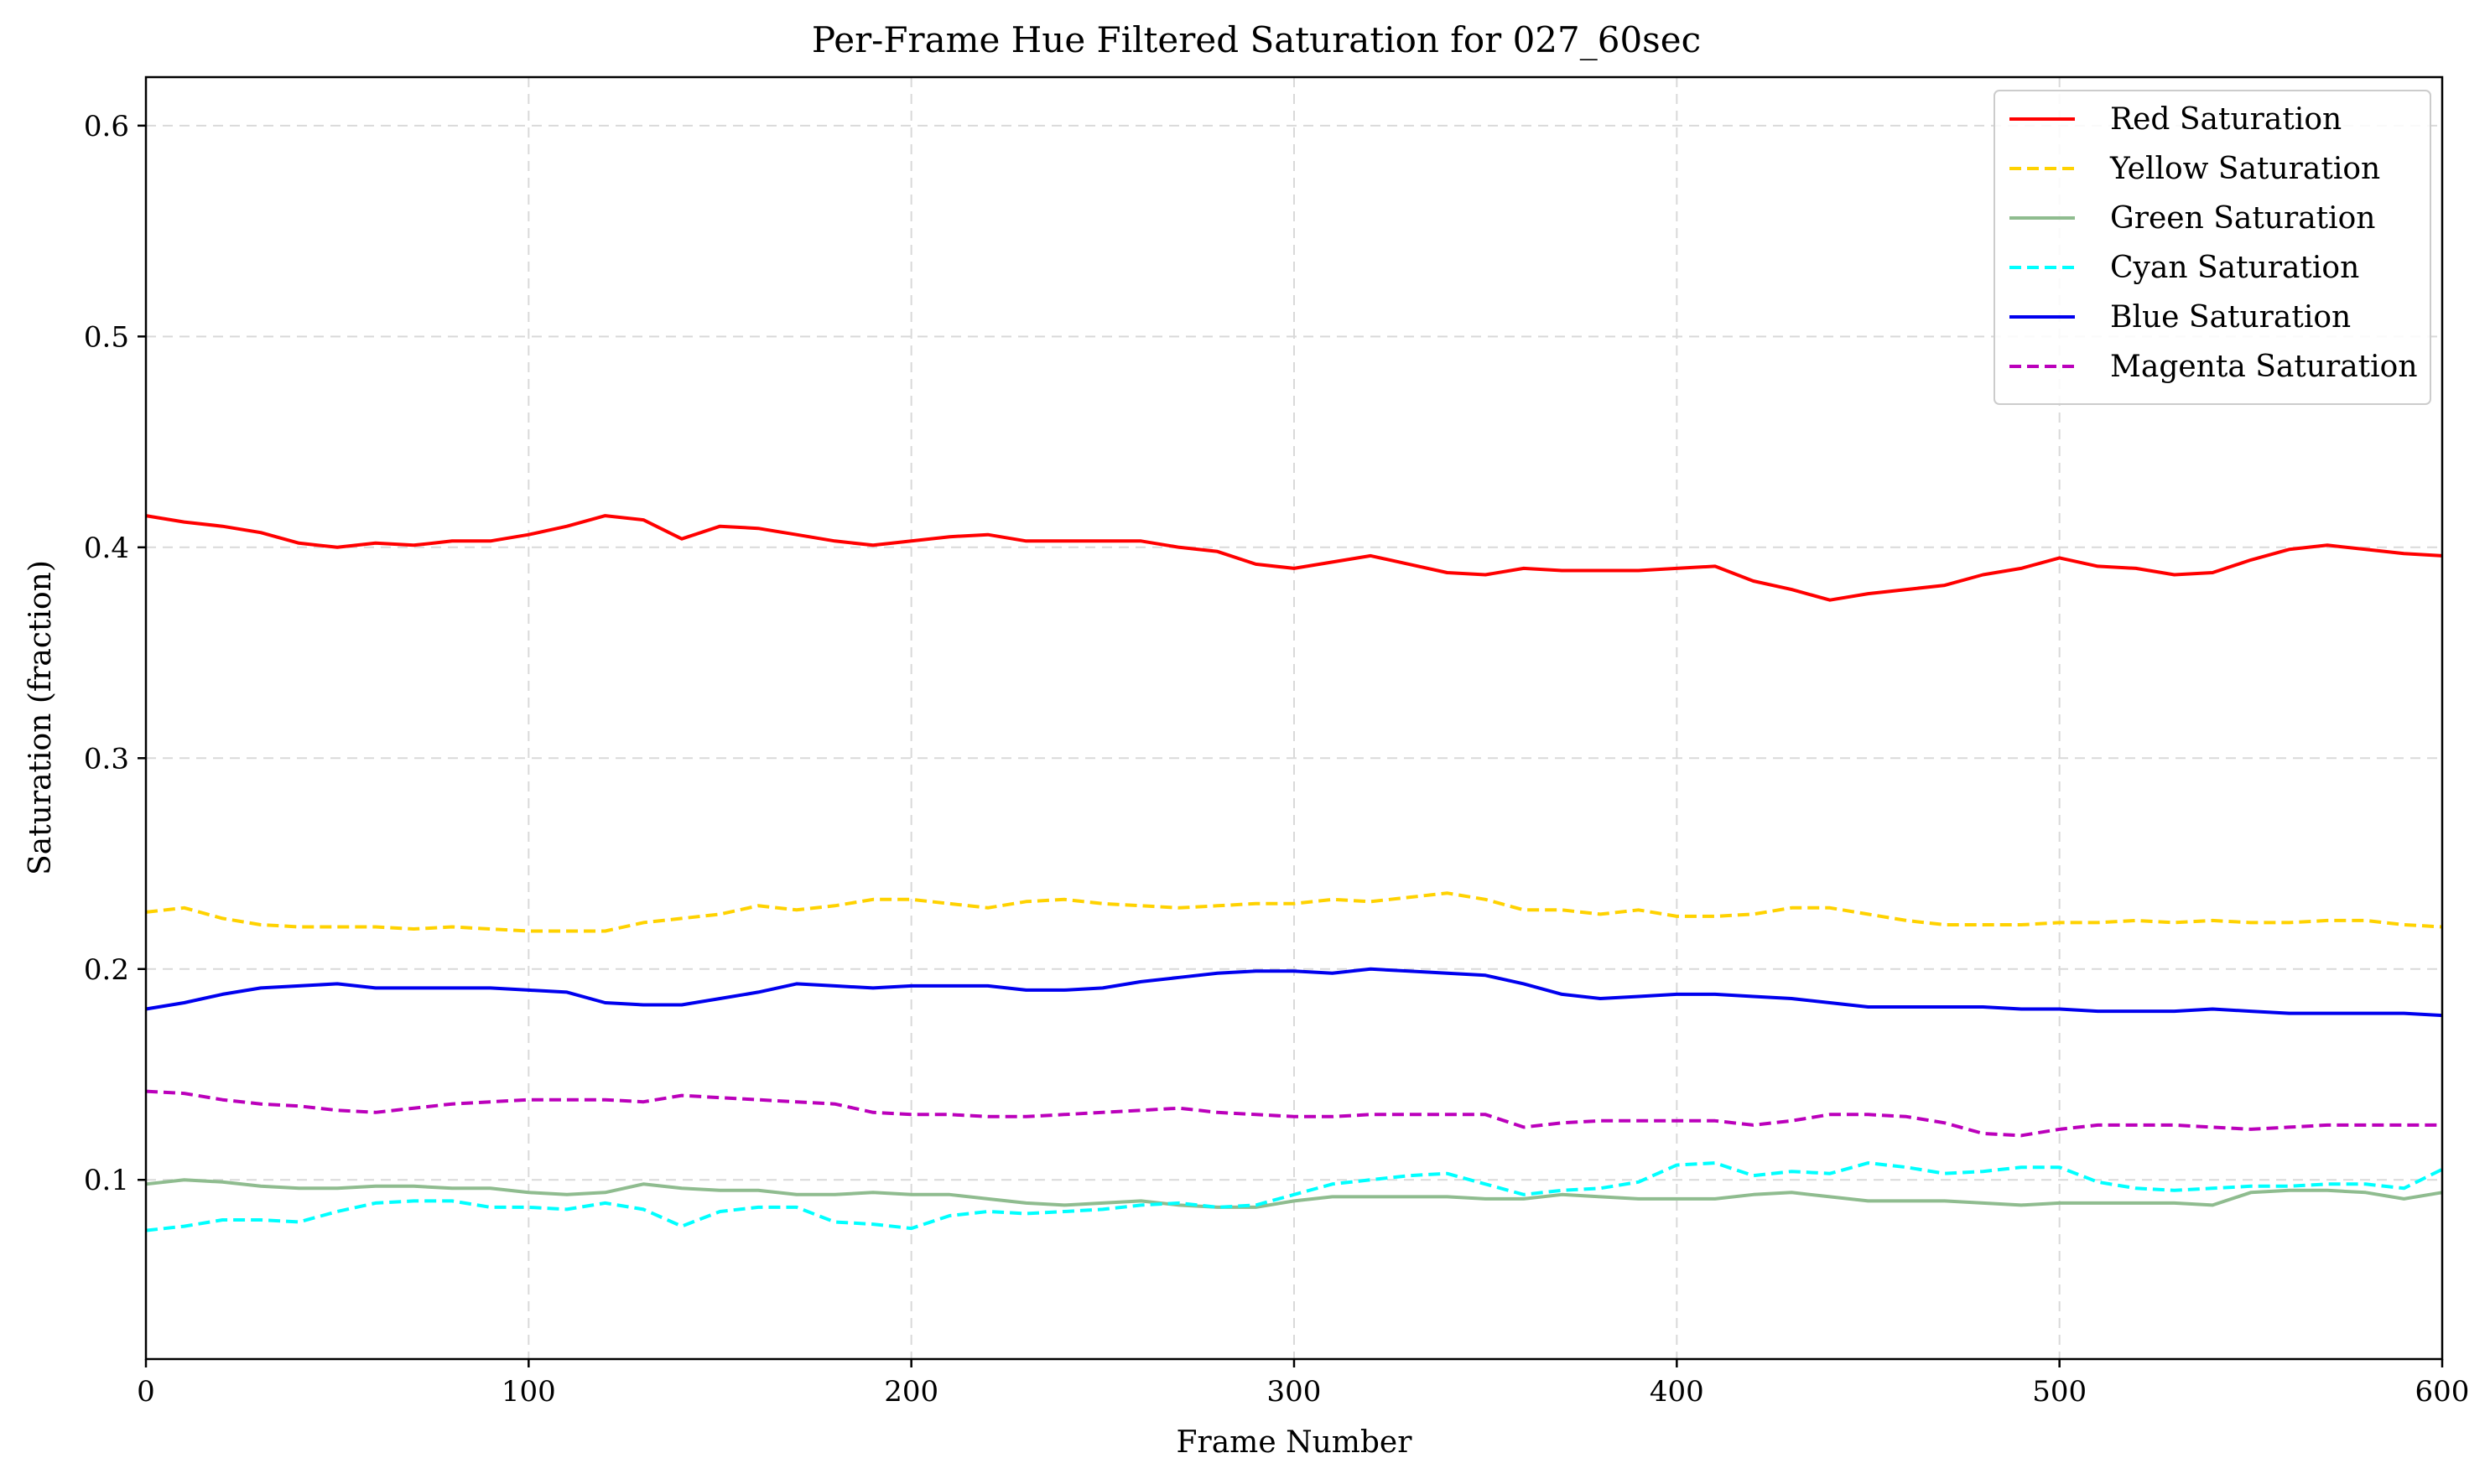  I want to click on y-tick-label: 0.4, so click(106, 548).